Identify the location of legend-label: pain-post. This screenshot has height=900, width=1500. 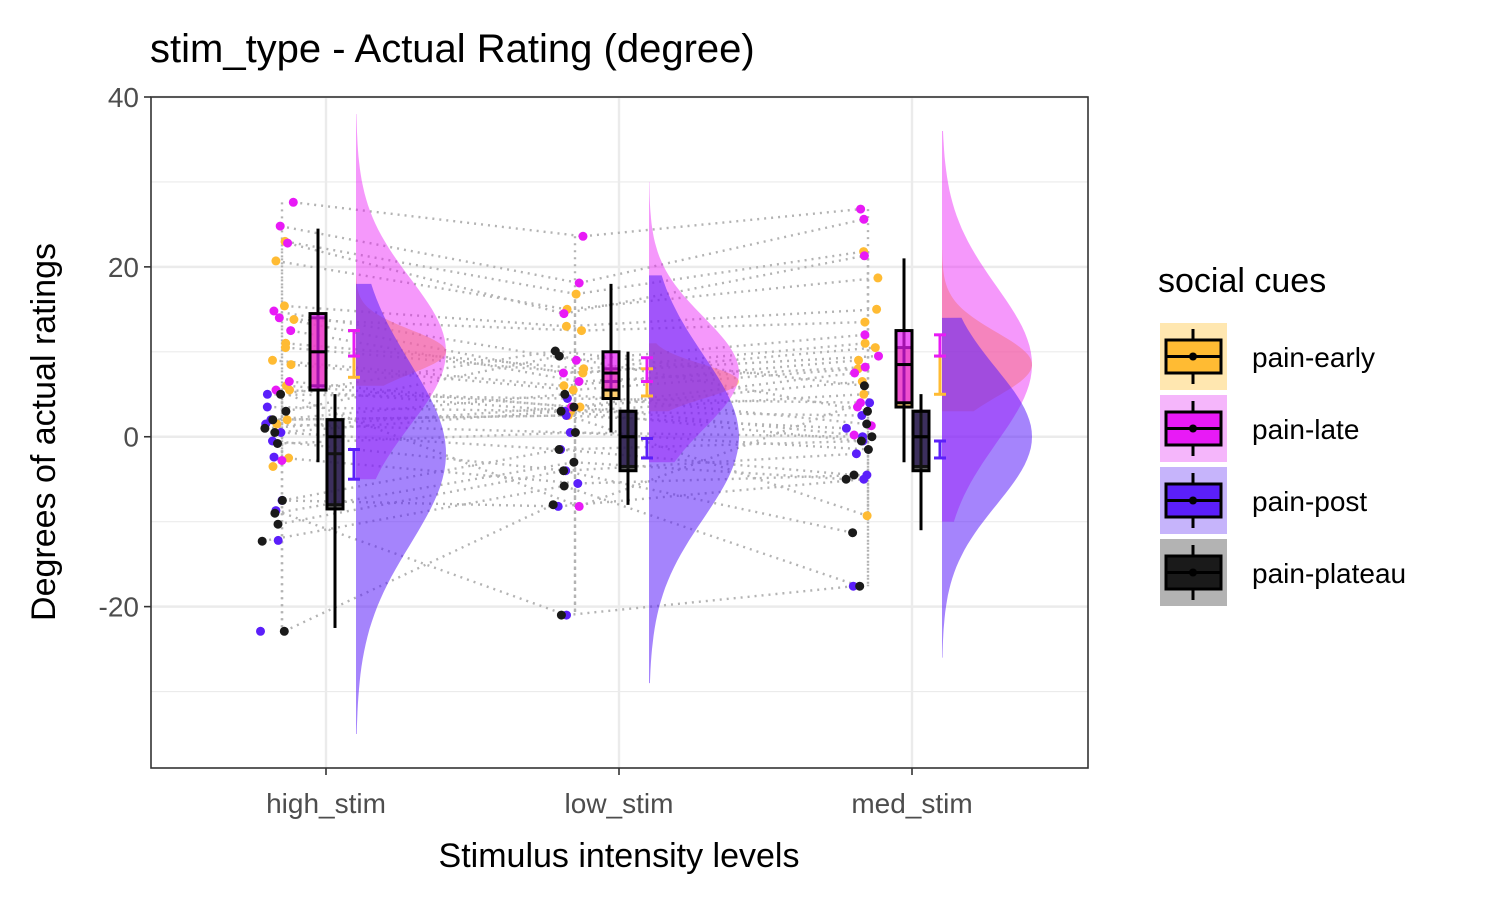
(1309, 501).